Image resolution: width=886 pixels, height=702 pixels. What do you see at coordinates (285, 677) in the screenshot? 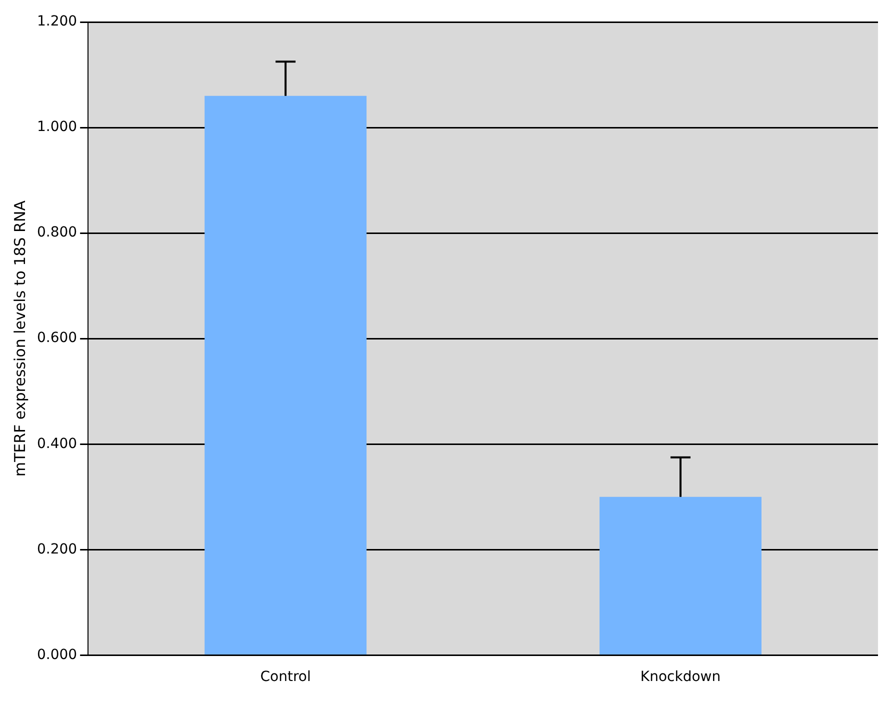
I see `x-tick-label: Control` at bounding box center [285, 677].